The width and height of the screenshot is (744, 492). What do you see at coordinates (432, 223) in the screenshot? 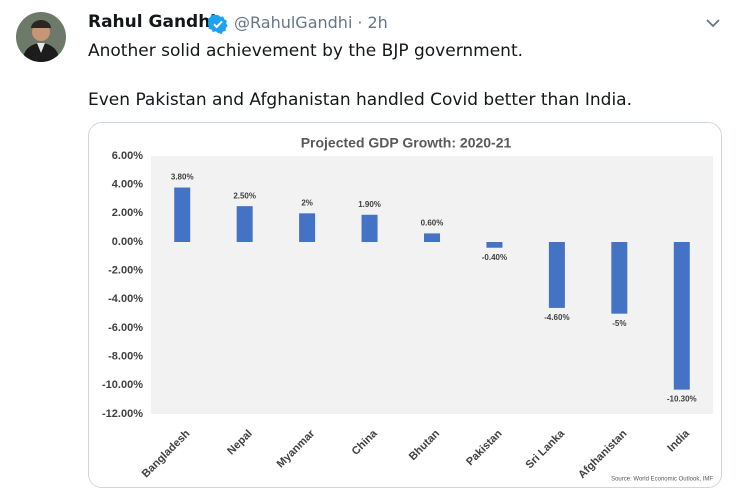
I see `data-label: 0.60%` at bounding box center [432, 223].